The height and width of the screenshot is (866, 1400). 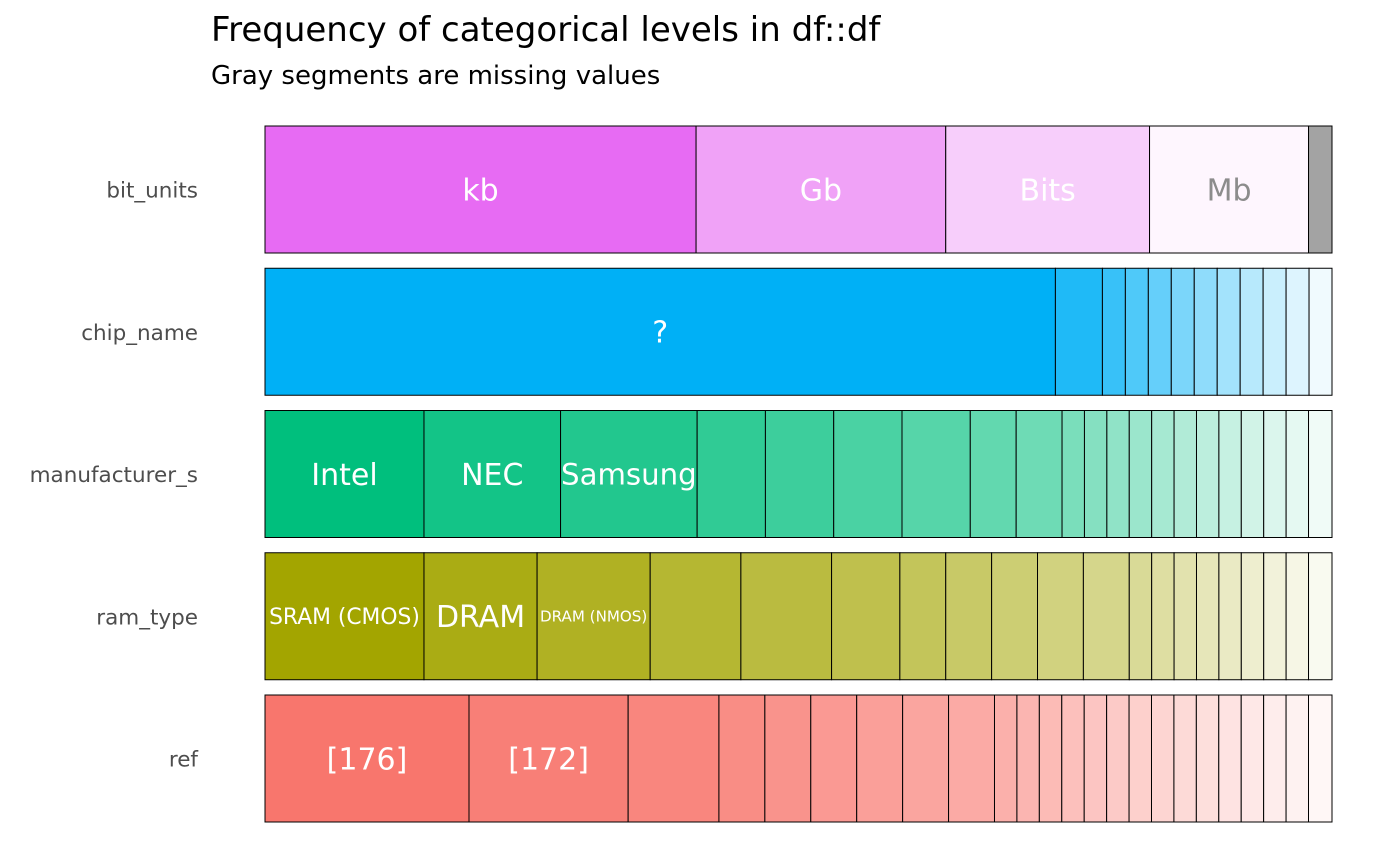 I want to click on level-label: [176], so click(x=367, y=759).